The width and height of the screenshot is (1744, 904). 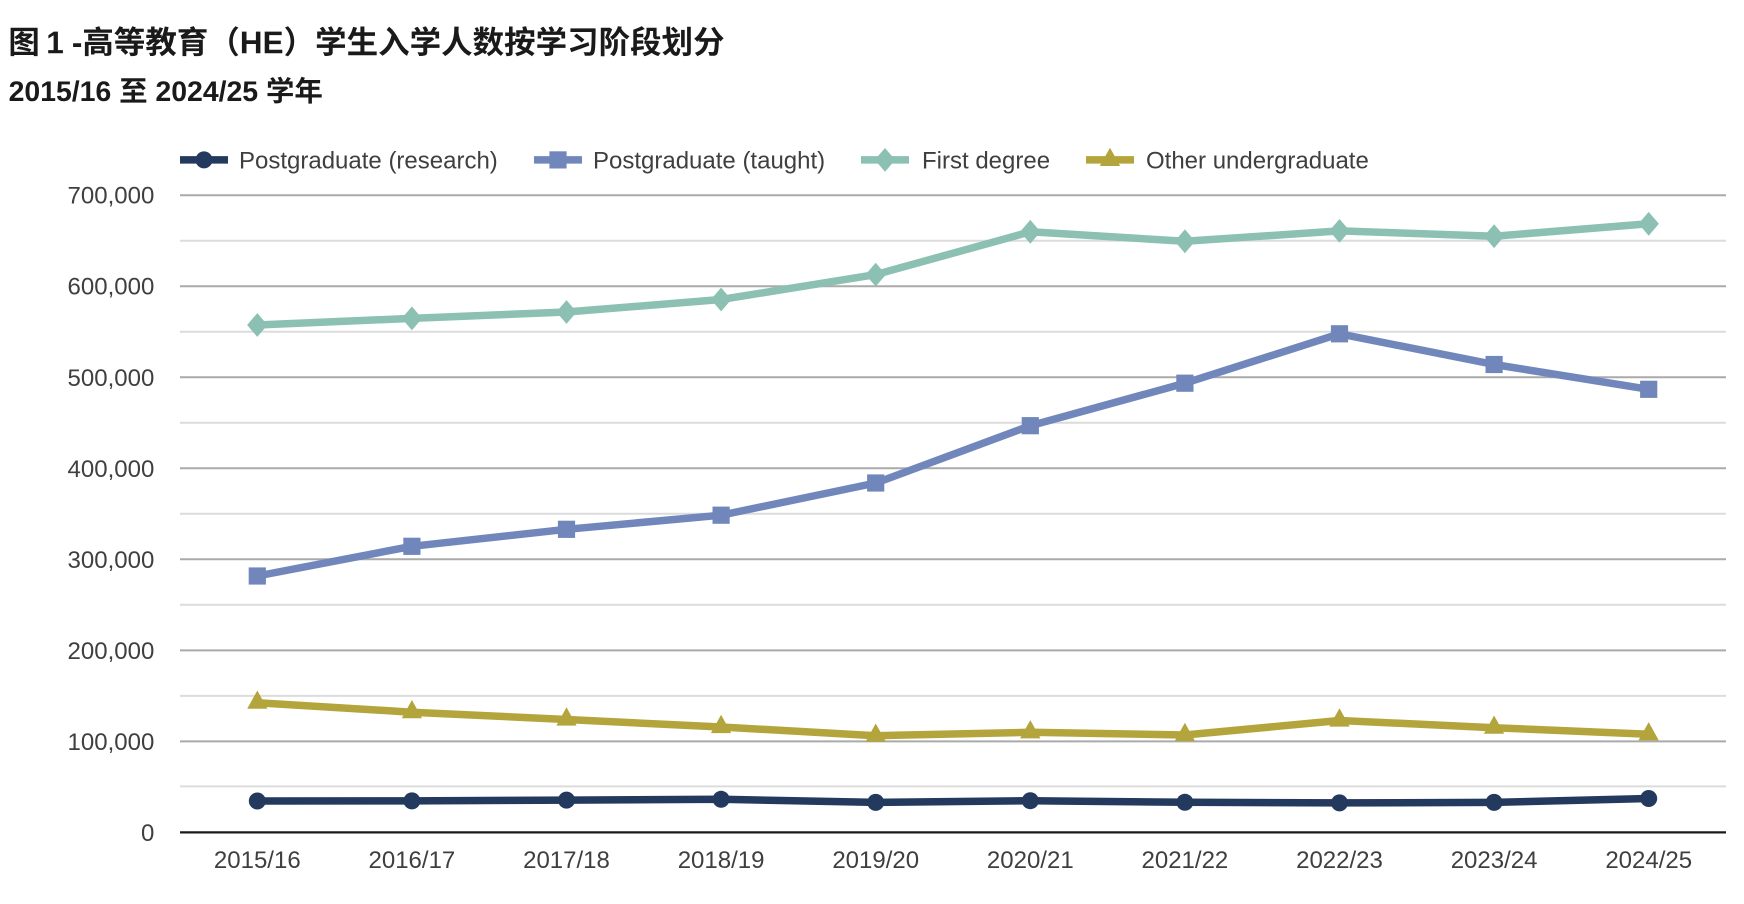 What do you see at coordinates (1494, 860) in the screenshot?
I see `svg-text: 2023/24` at bounding box center [1494, 860].